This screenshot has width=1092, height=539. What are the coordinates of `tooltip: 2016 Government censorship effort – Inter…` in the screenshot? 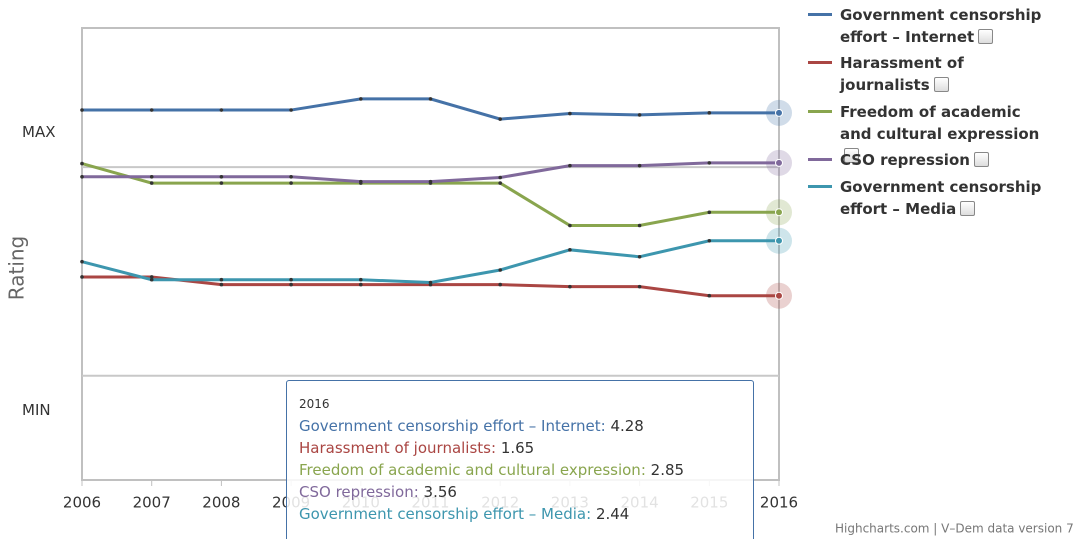 It's located at (520, 459).